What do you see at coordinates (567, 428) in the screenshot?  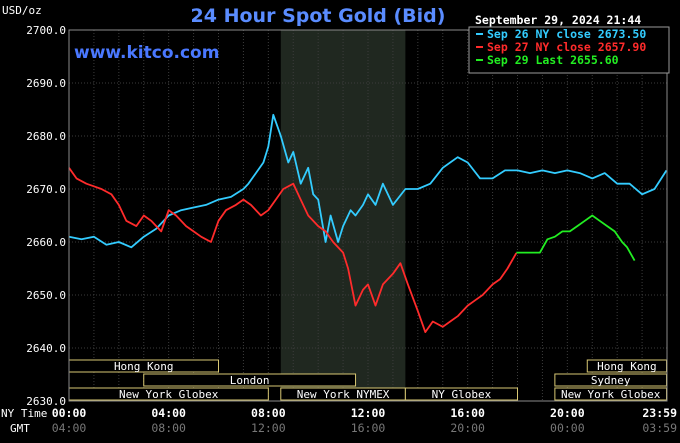 I see `x-tick-label-gmt: 00:00` at bounding box center [567, 428].